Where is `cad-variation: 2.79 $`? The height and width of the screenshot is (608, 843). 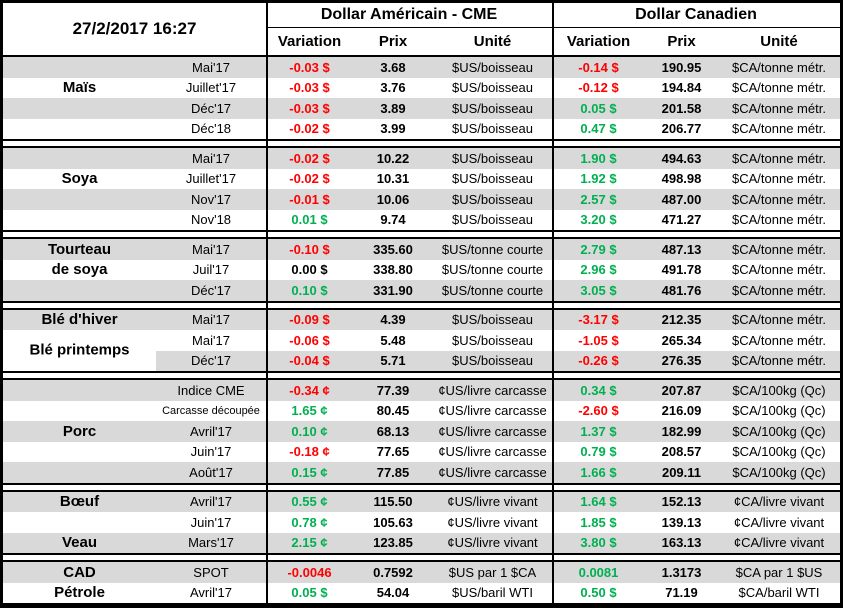
cad-variation: 2.79 $ is located at coordinates (598, 249).